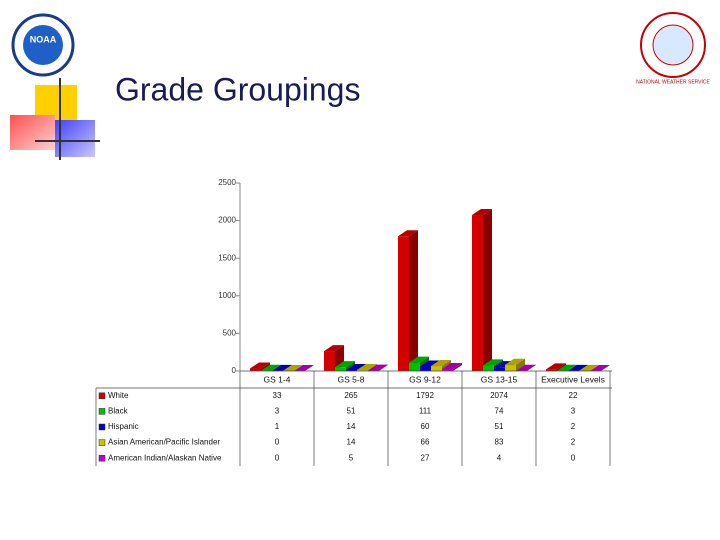 This screenshot has width=720, height=540. I want to click on y-tick-label: 2000, so click(227, 220).